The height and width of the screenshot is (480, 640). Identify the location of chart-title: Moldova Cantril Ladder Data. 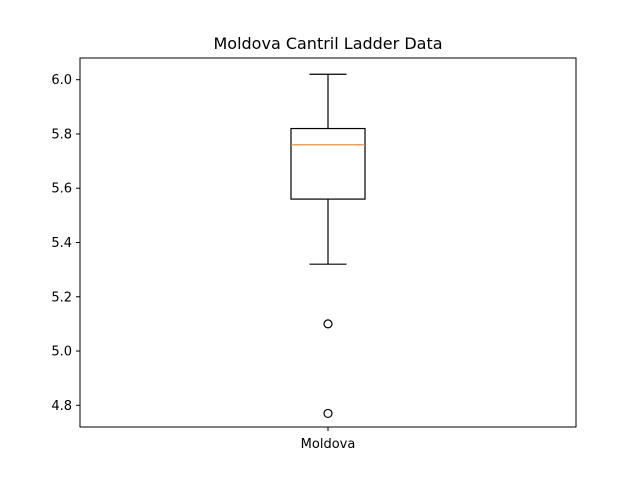
(327, 43).